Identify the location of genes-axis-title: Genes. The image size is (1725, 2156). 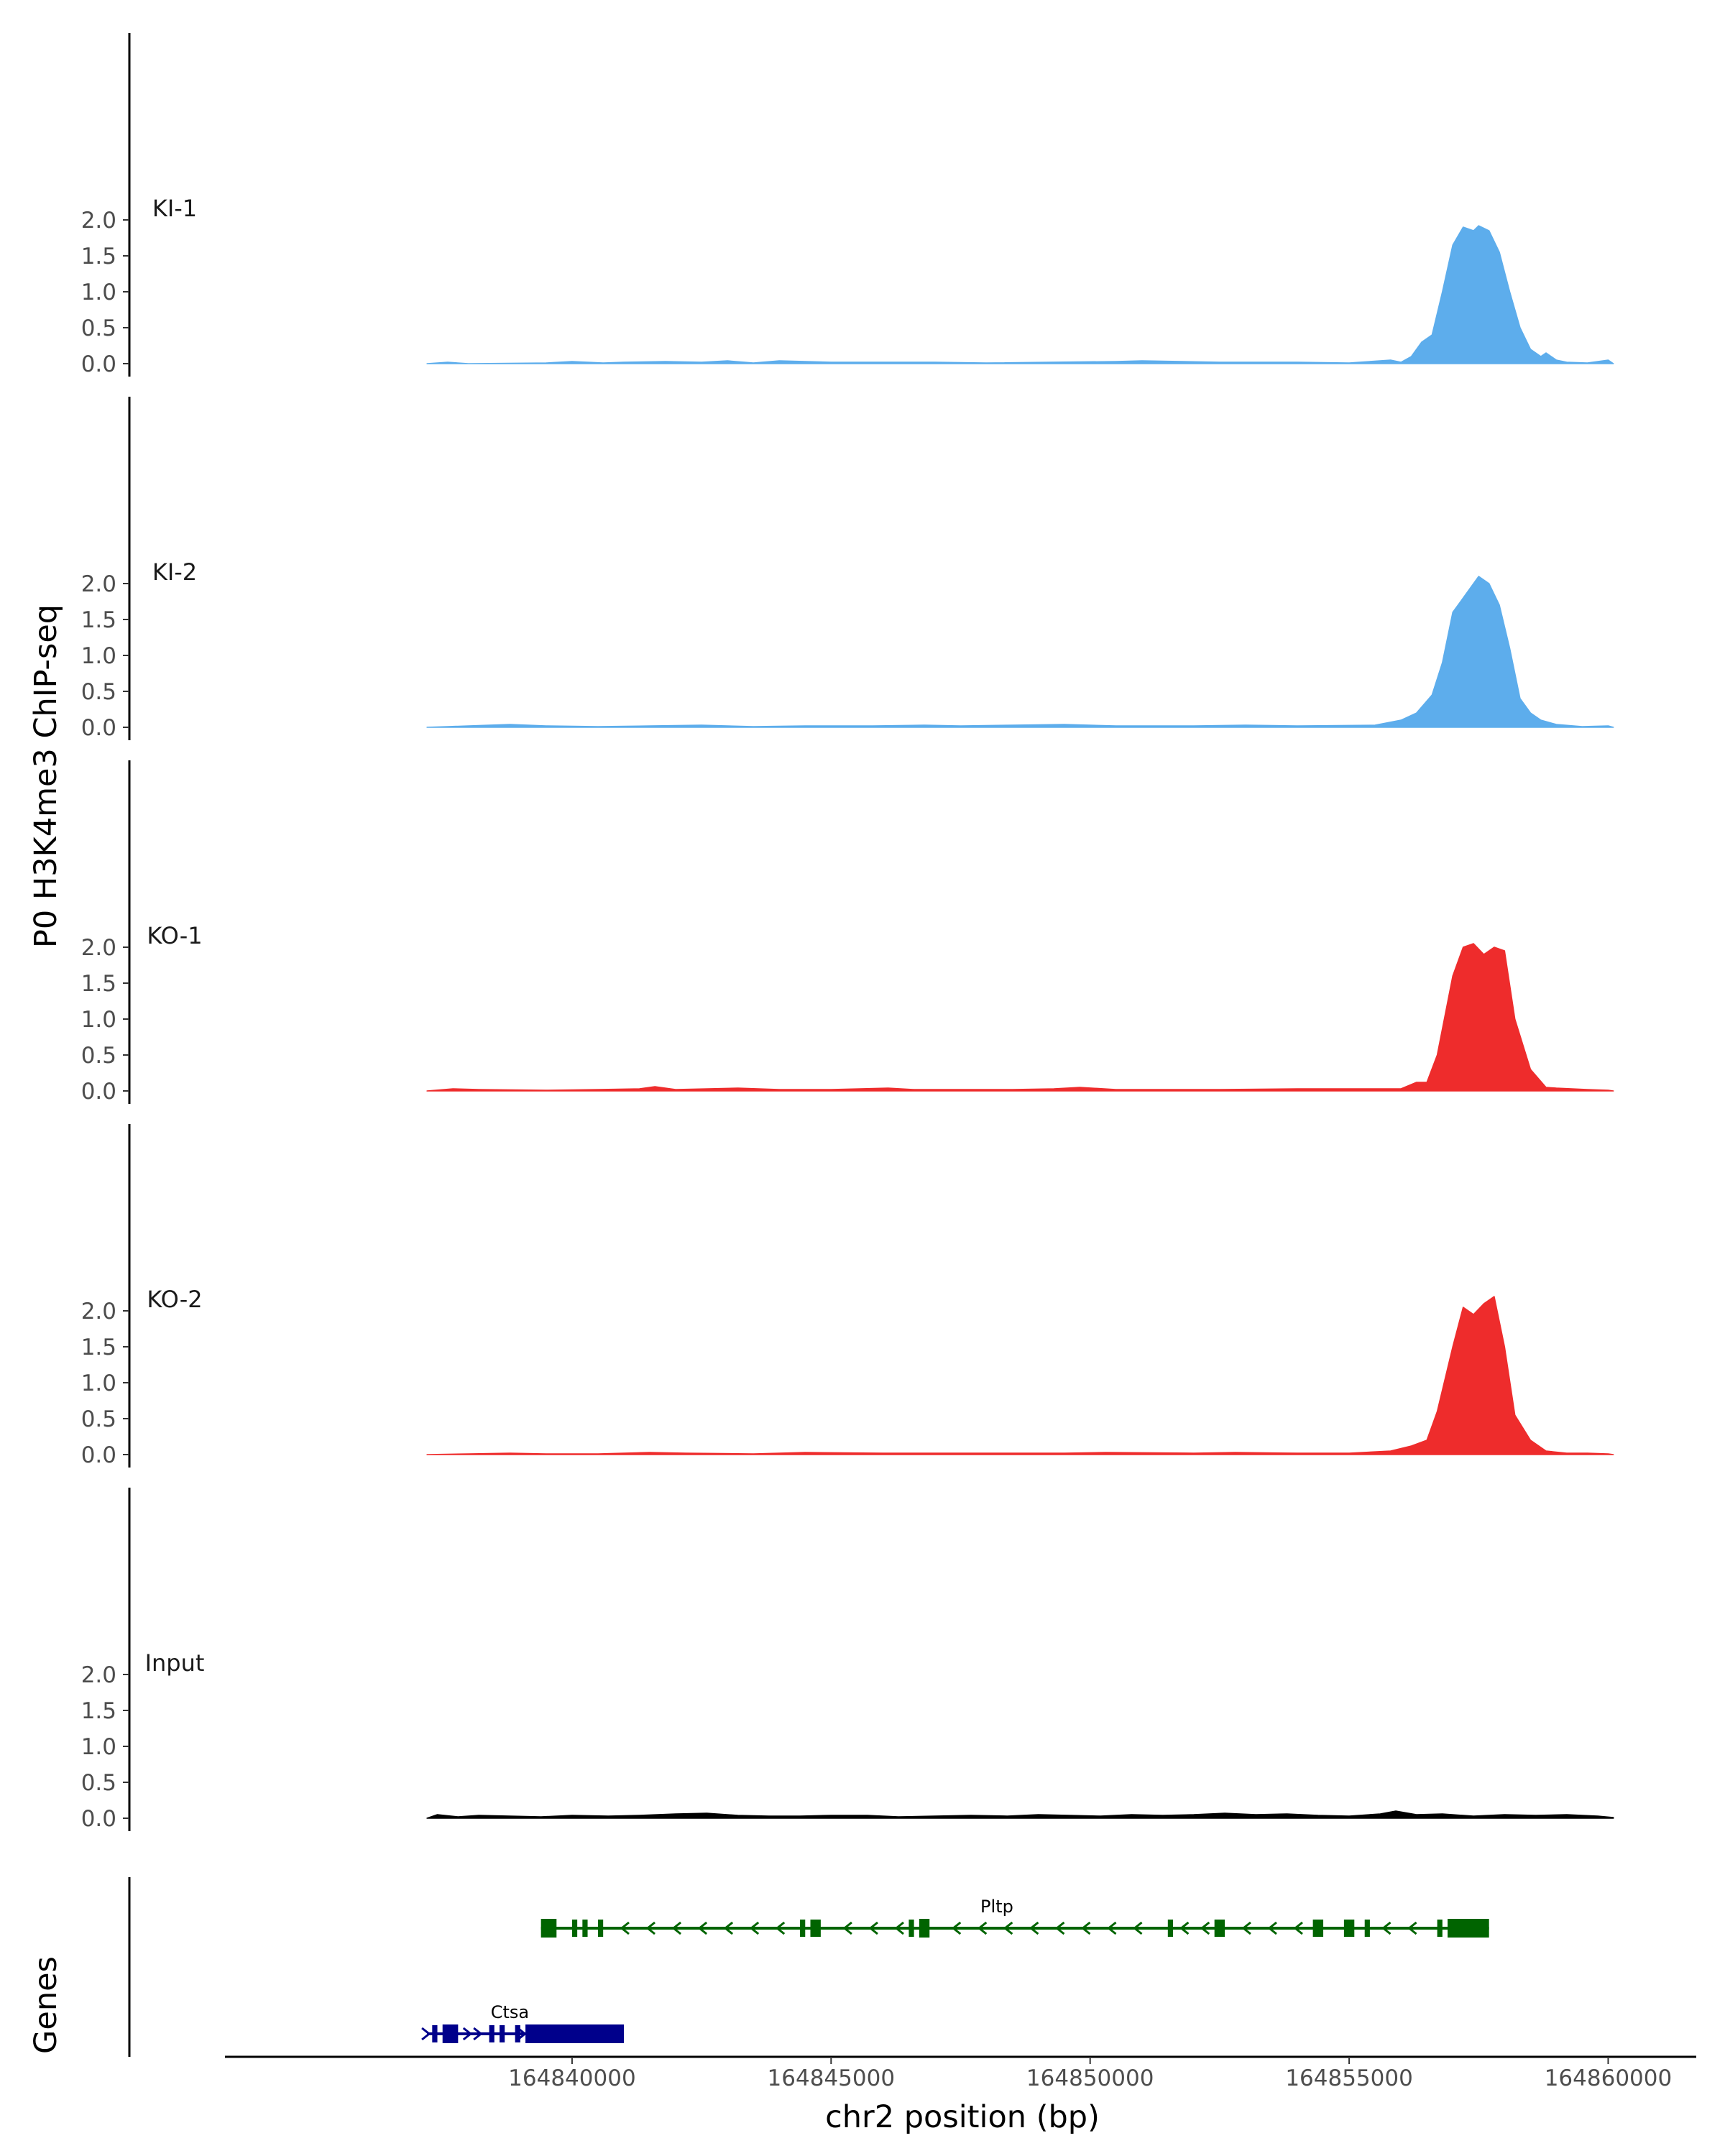
(46, 2005).